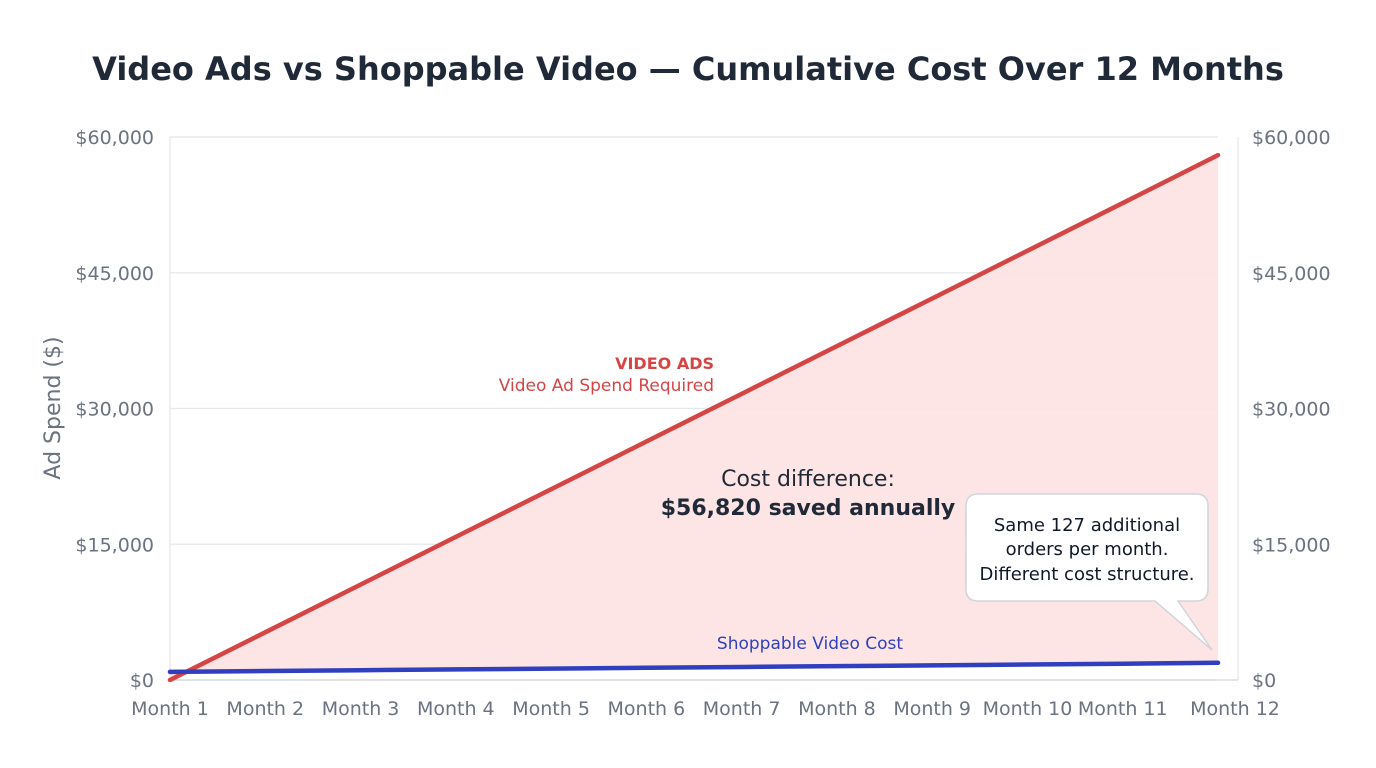 This screenshot has width=1376, height=768. I want to click on callout-line-3: Different cost structure., so click(1086, 574).